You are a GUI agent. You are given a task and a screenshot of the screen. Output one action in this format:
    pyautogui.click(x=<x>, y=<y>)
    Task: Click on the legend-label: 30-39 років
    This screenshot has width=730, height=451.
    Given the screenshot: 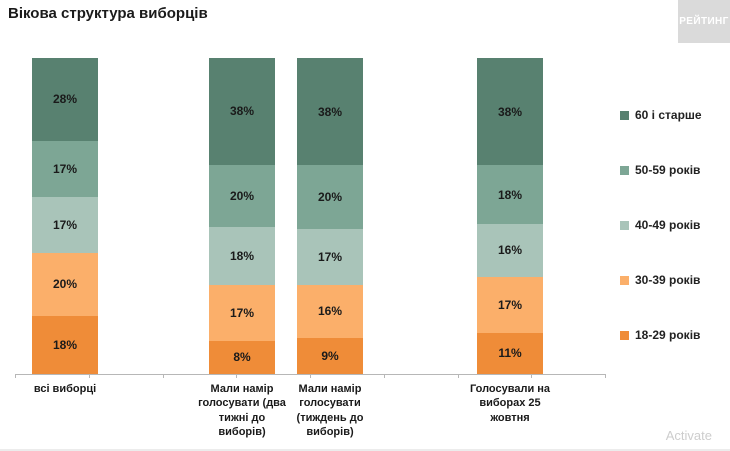 What is the action you would take?
    pyautogui.click(x=668, y=280)
    